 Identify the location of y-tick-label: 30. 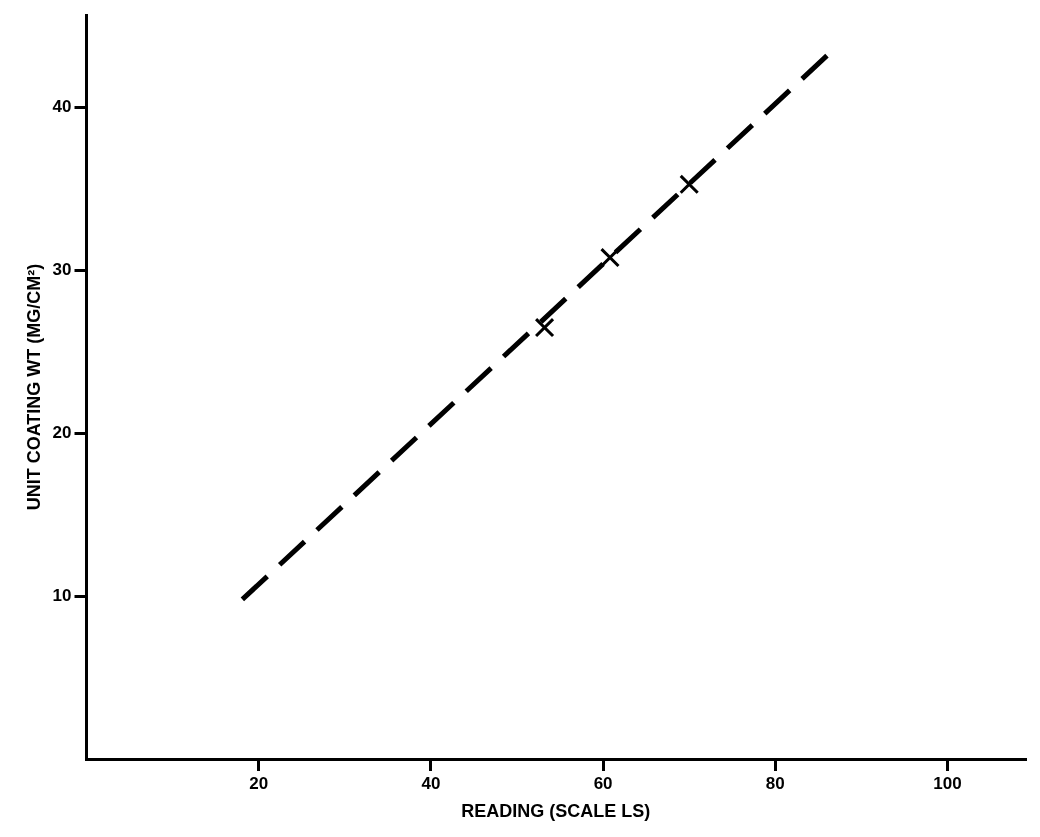
(62, 270).